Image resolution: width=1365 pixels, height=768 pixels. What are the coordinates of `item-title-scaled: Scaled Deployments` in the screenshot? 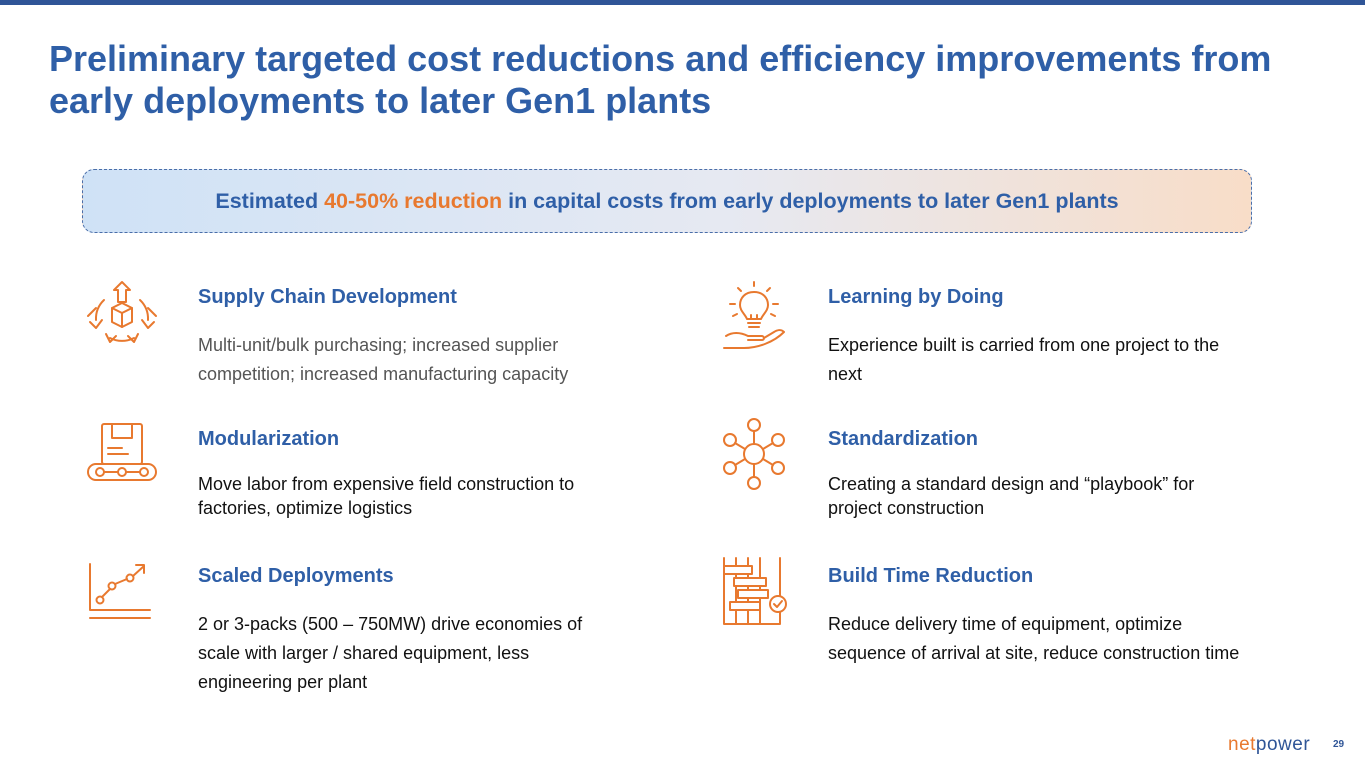 It's located at (296, 576).